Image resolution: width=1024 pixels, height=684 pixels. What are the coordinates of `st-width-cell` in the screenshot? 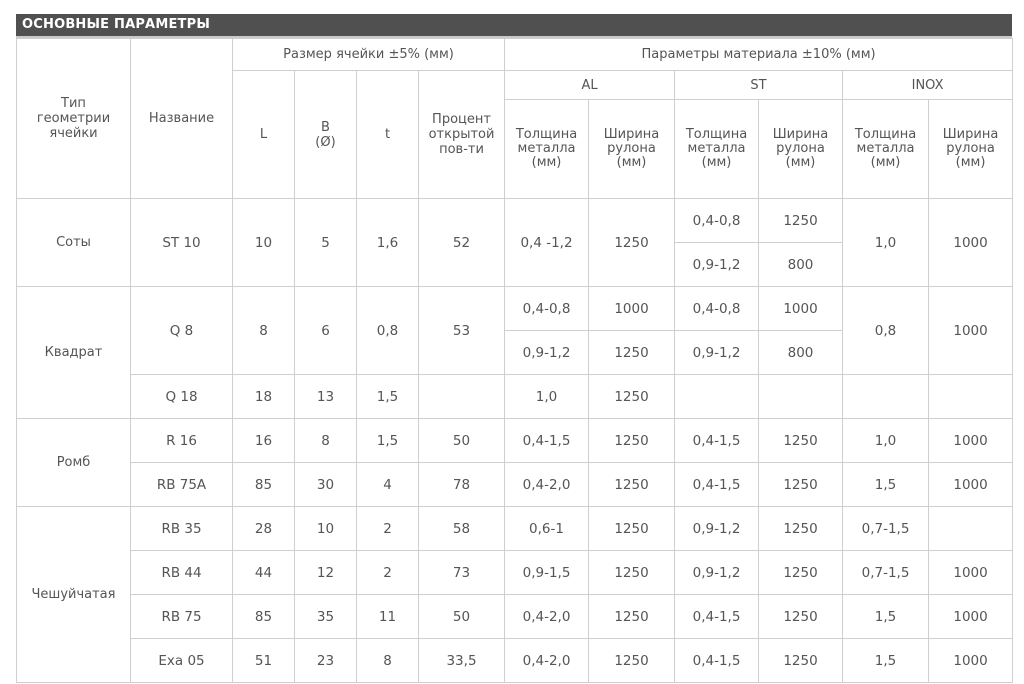 It's located at (801, 396).